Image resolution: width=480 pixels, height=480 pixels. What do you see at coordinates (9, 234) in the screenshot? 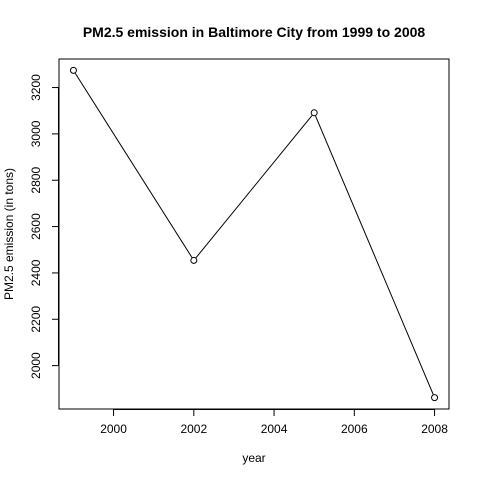
I see `y-axis-label: PM2.5 emission (in tons)` at bounding box center [9, 234].